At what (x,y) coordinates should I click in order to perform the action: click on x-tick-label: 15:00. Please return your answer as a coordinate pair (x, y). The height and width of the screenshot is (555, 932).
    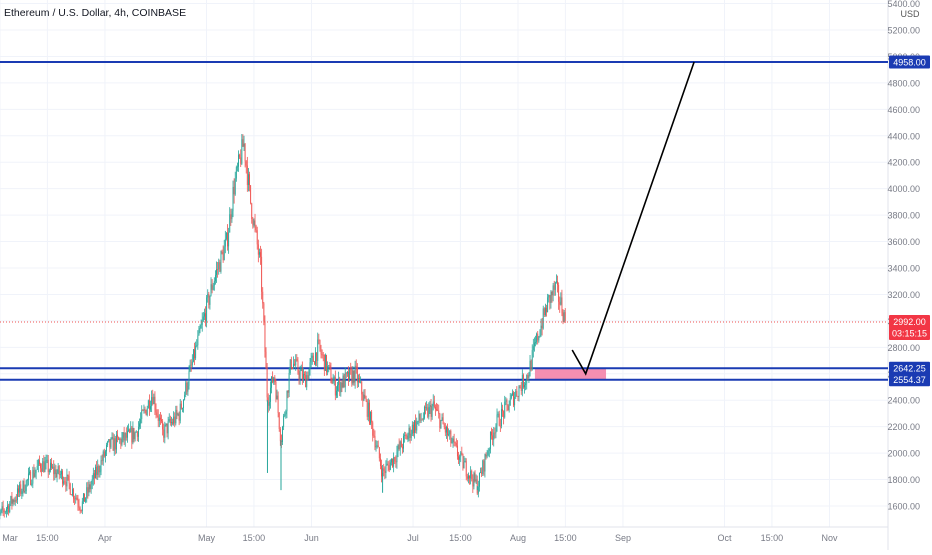
    Looking at the image, I should click on (565, 538).